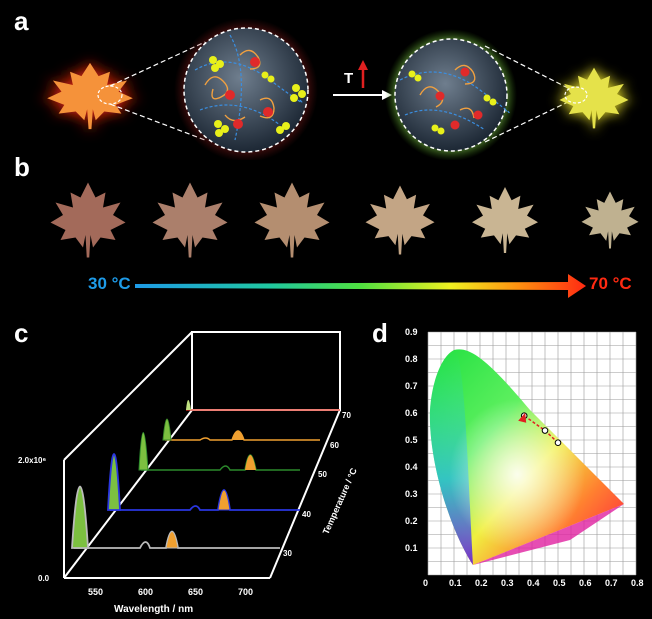 Image resolution: width=652 pixels, height=619 pixels. What do you see at coordinates (334, 445) in the screenshot?
I see `c-ztick-60: 60` at bounding box center [334, 445].